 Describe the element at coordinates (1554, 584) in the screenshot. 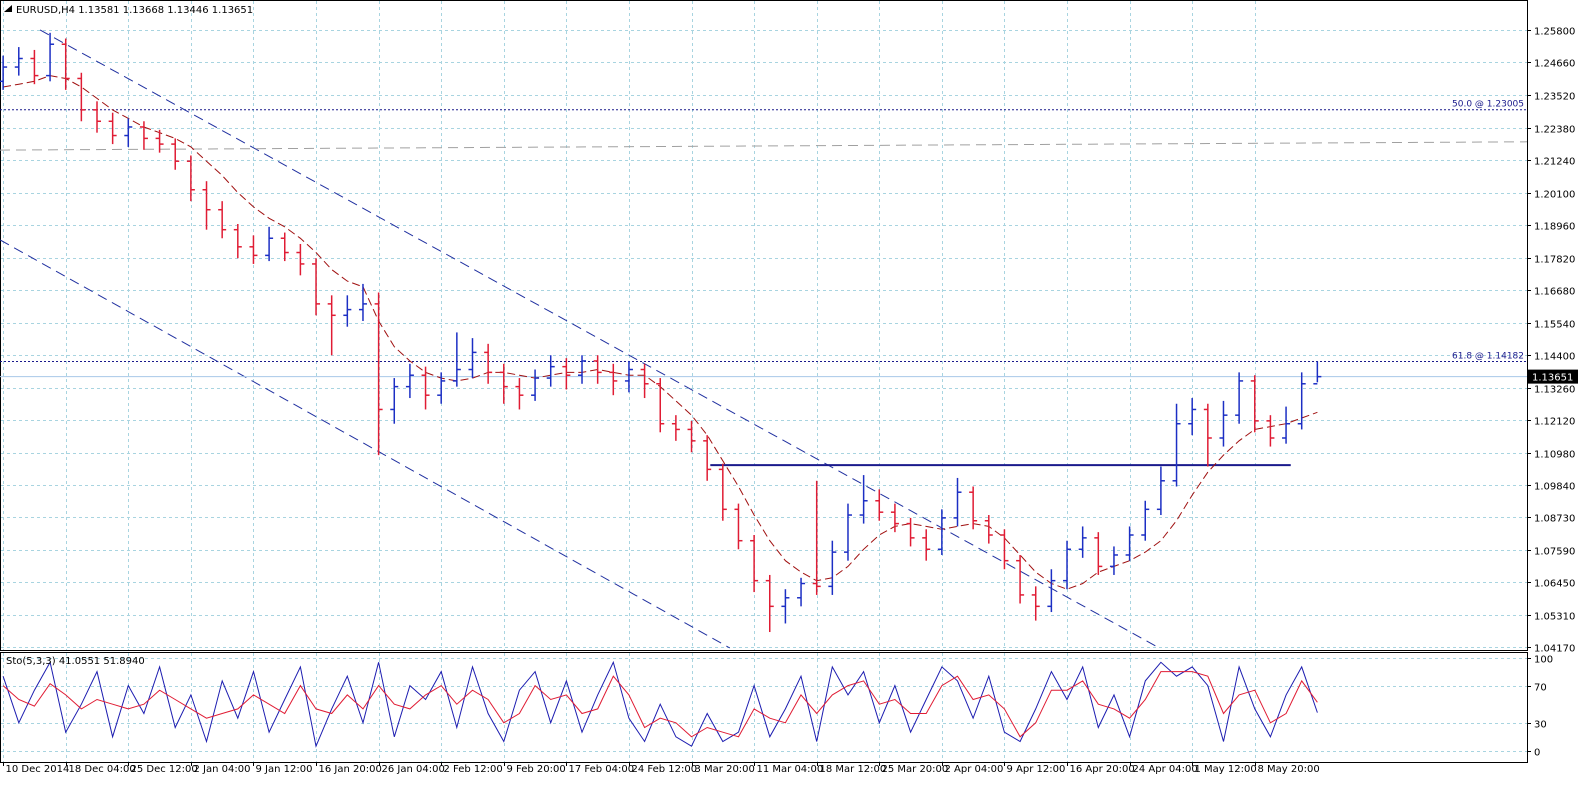

I see `y-tick-label: 1.06450` at that location.